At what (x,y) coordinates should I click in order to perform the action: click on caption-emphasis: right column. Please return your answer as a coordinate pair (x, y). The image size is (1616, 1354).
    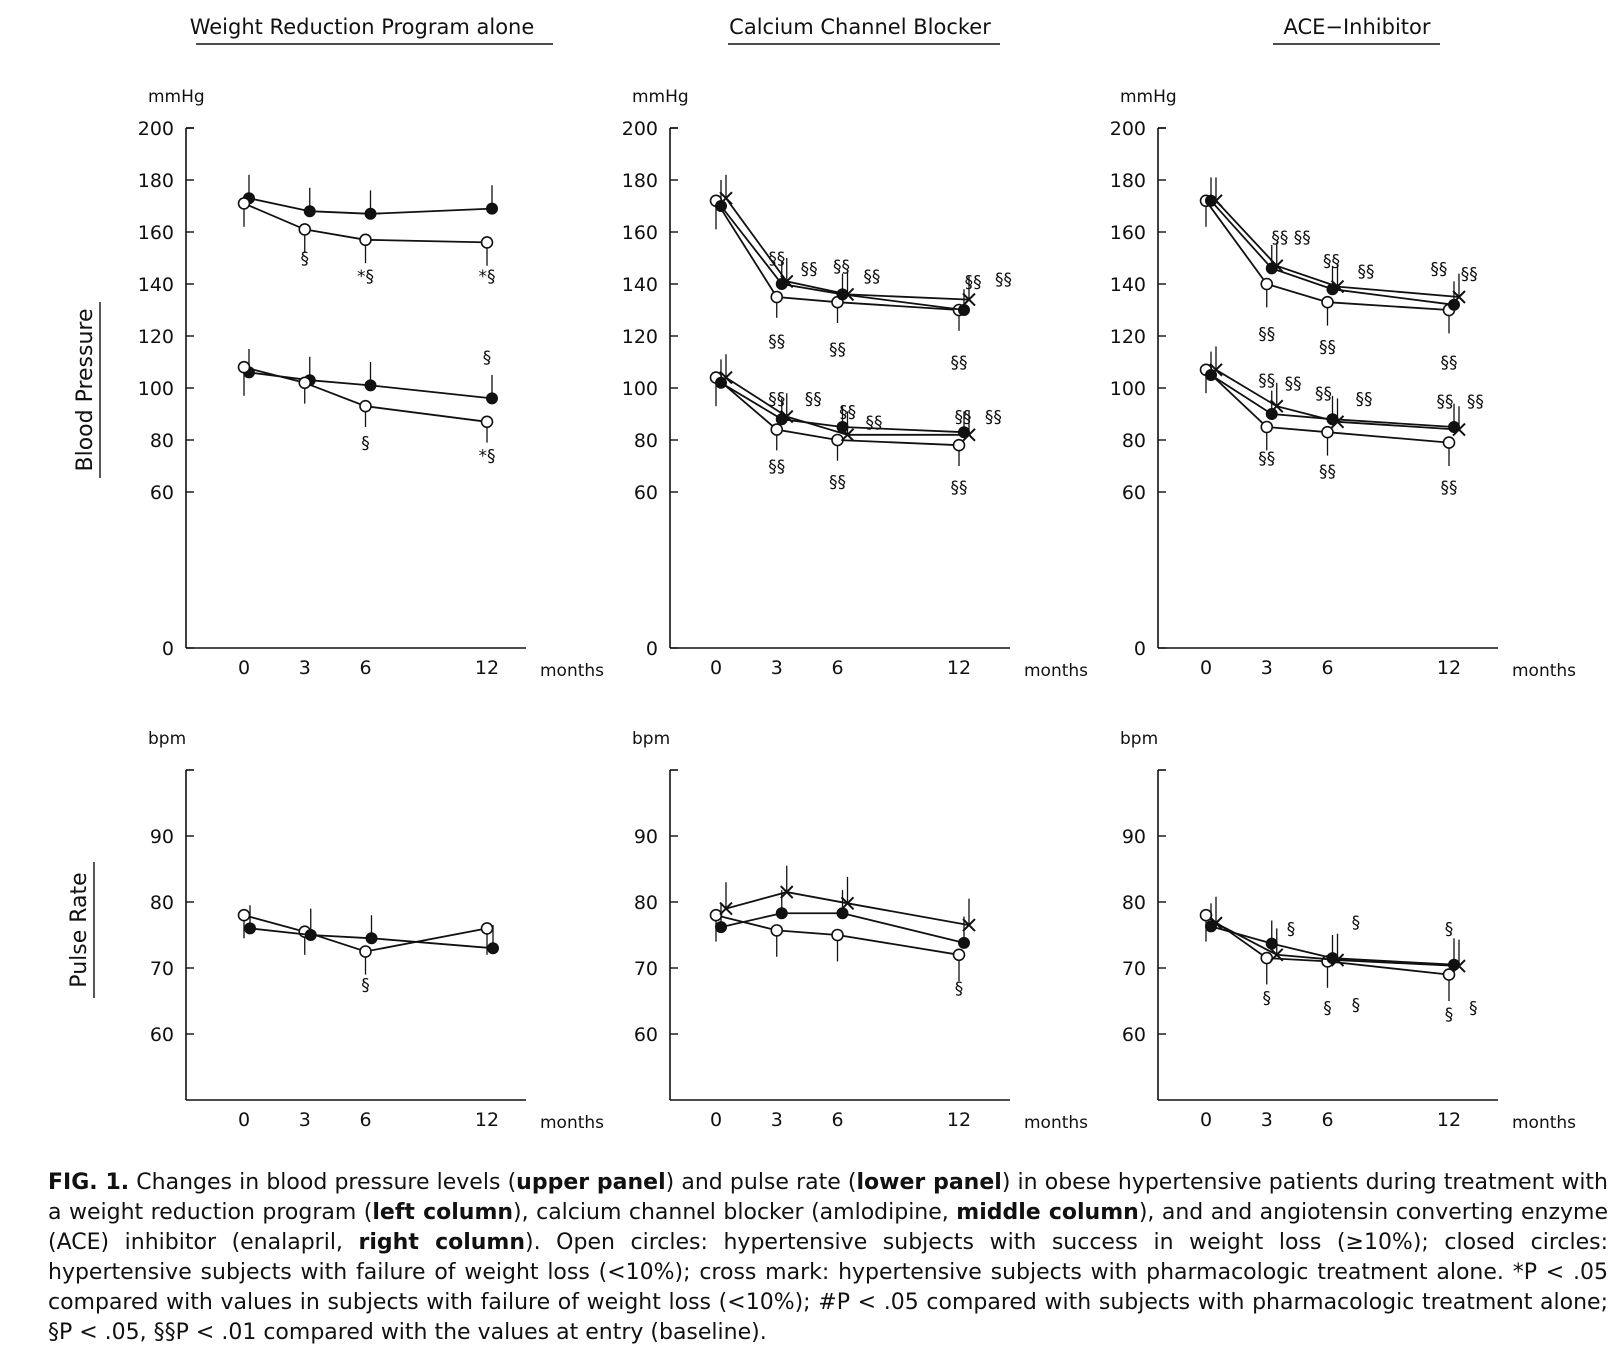
    Looking at the image, I should click on (442, 1242).